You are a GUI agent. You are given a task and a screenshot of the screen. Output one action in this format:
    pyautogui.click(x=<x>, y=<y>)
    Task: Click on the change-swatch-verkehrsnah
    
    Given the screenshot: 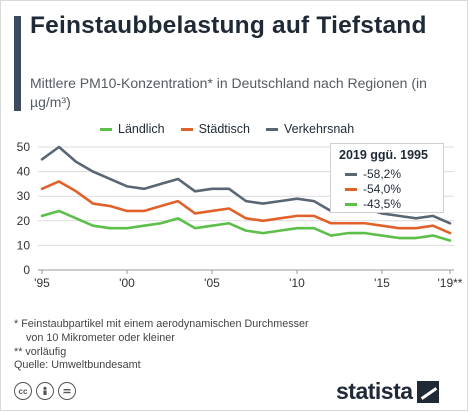 What is the action you would take?
    pyautogui.click(x=351, y=174)
    